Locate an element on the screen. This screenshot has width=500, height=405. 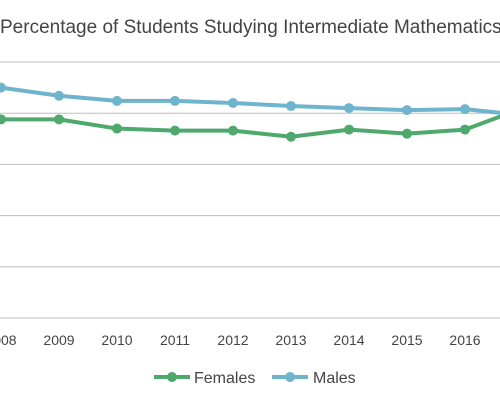
x-tick-label: 2009 is located at coordinates (58, 340).